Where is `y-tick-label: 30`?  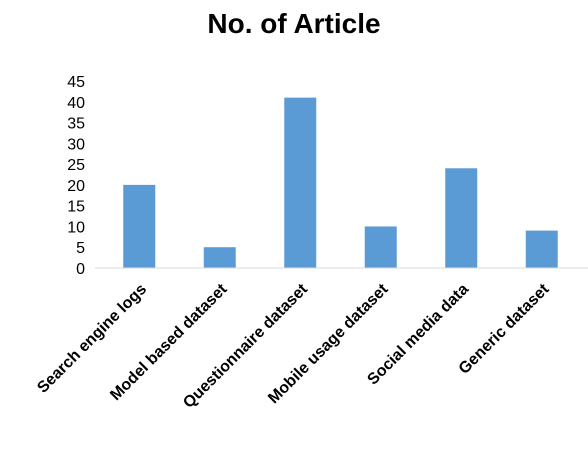
y-tick-label: 30 is located at coordinates (76, 144).